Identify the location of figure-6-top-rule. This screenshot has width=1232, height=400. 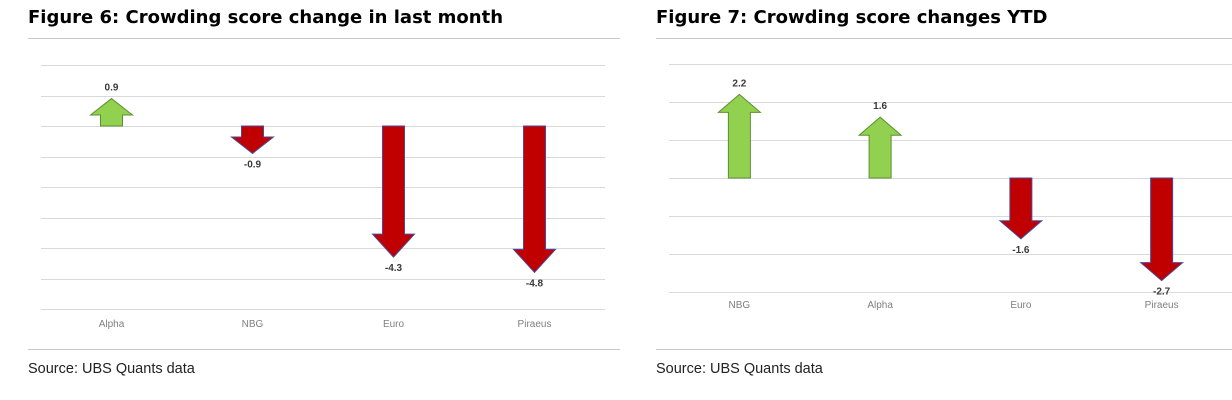
(324, 38).